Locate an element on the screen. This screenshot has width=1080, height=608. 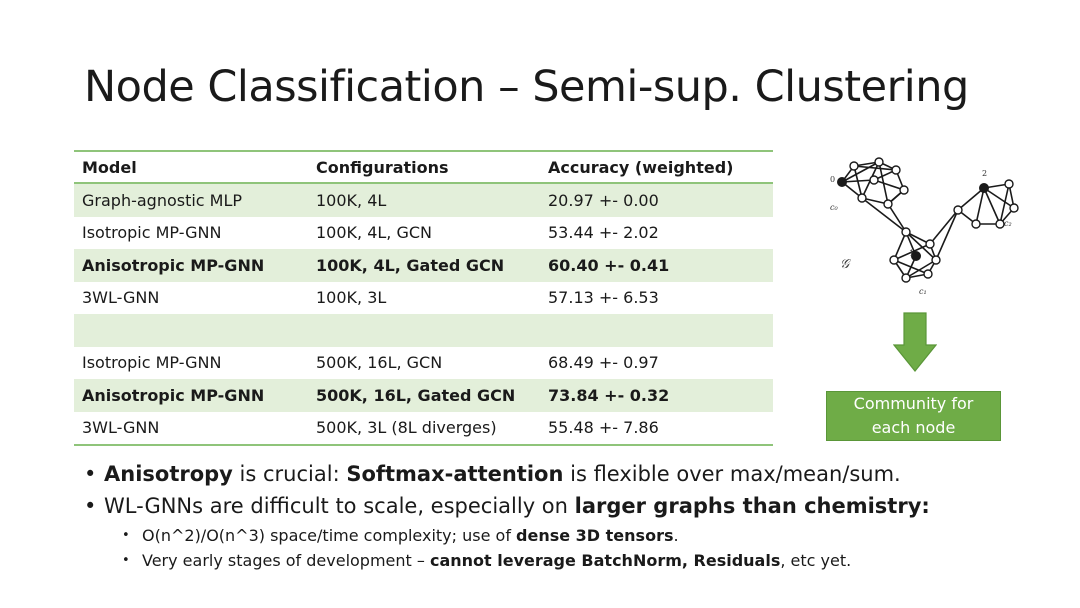
community-output-text: Community for each node is located at coordinates (913, 415).